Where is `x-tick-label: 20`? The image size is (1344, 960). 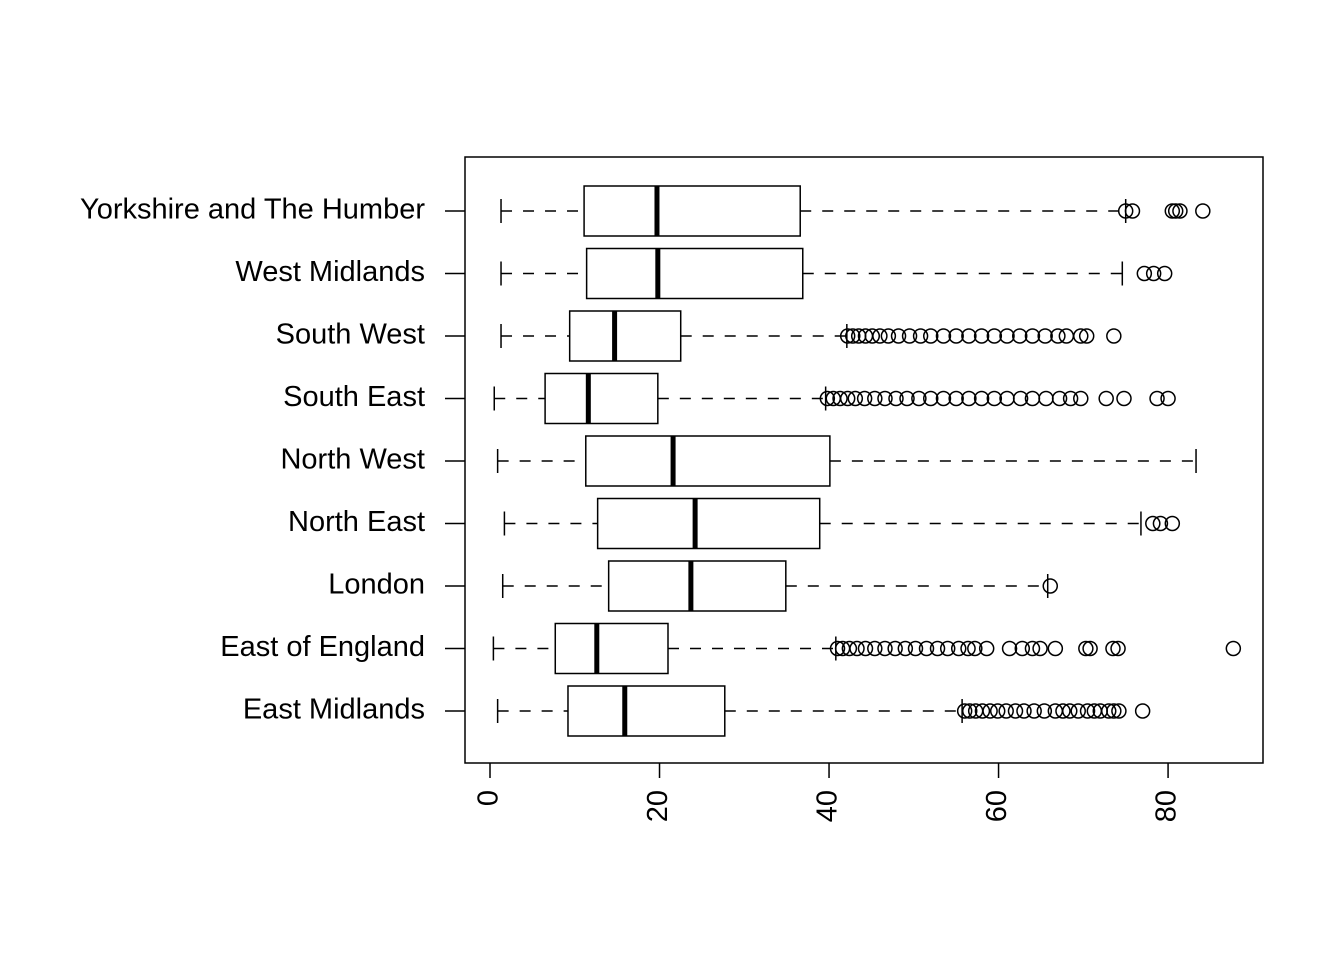
x-tick-label: 20 is located at coordinates (658, 806).